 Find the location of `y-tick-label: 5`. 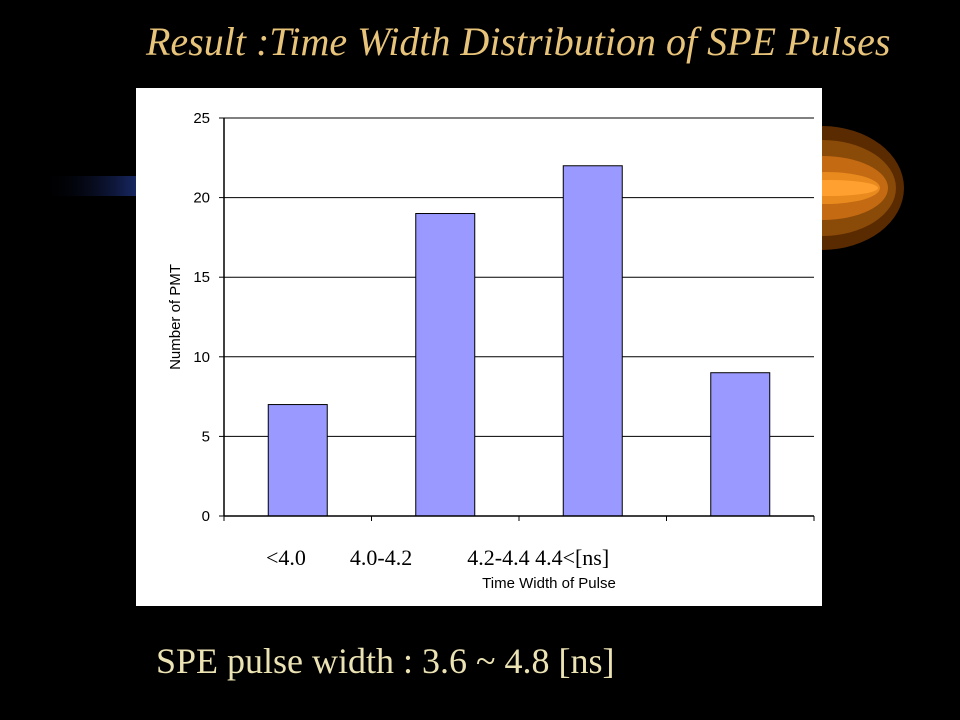

y-tick-label: 5 is located at coordinates (206, 436).